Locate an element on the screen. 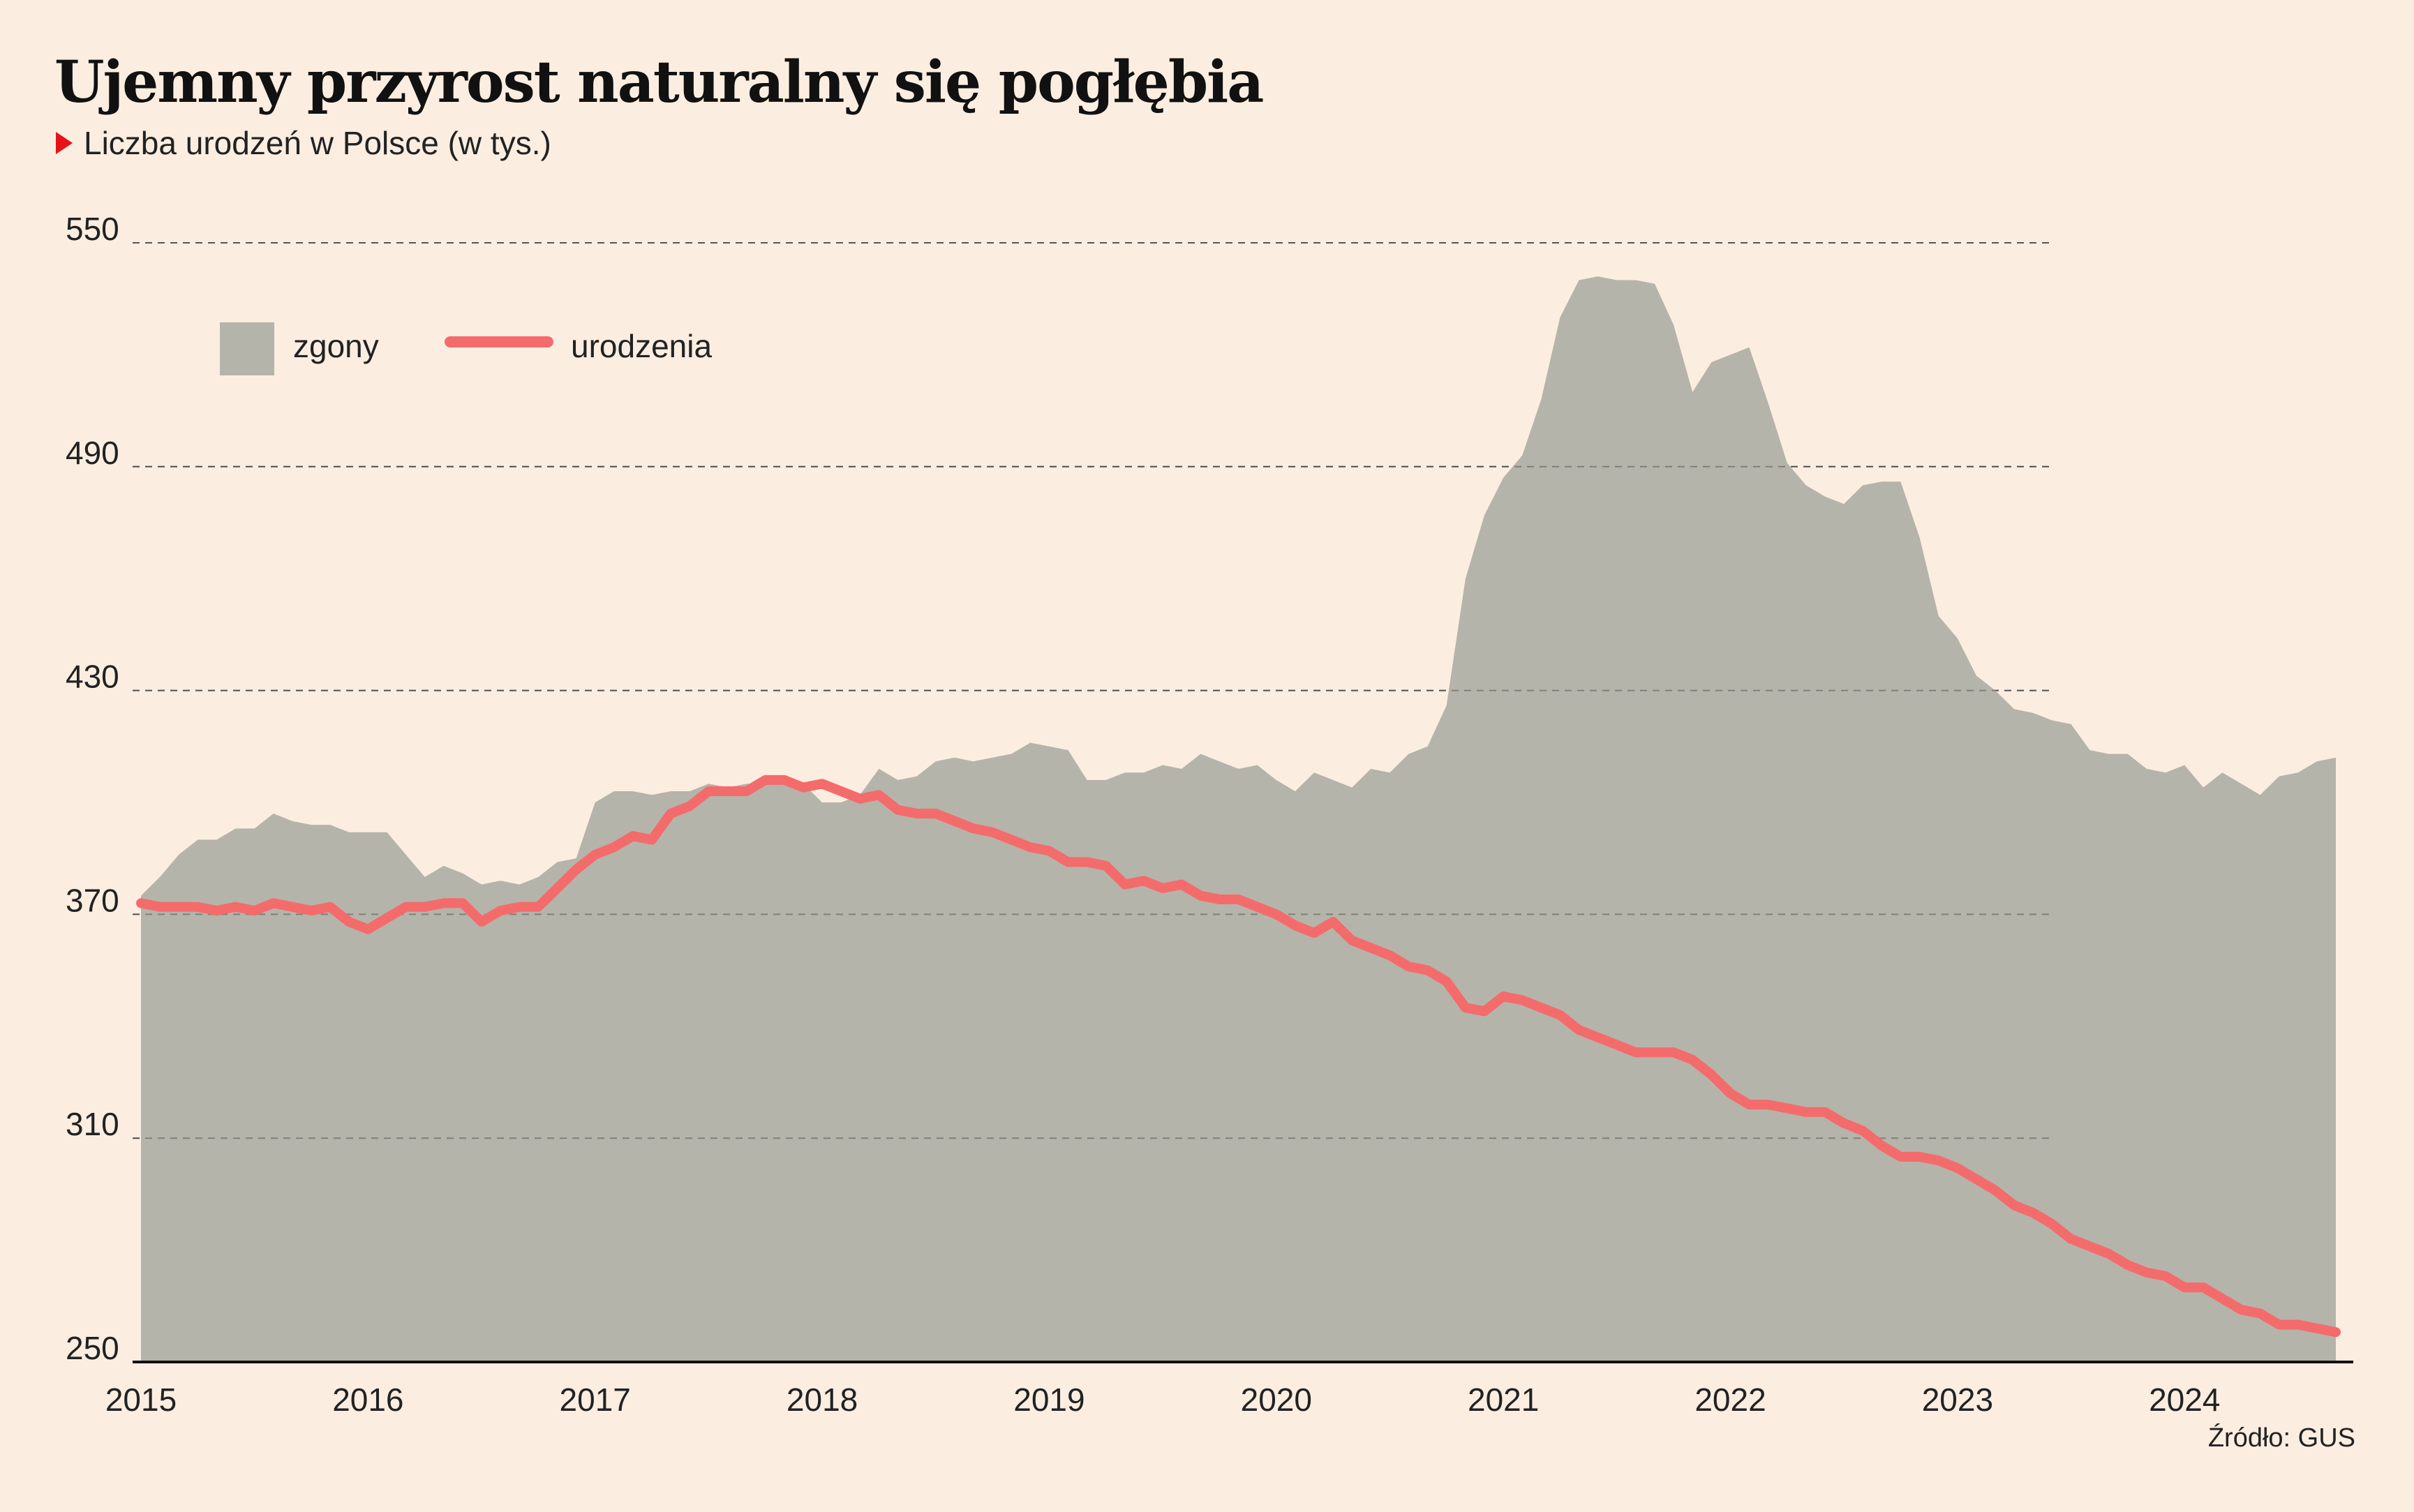 This screenshot has width=2414, height=1512. y-tick-label-550: 550 is located at coordinates (92, 229).